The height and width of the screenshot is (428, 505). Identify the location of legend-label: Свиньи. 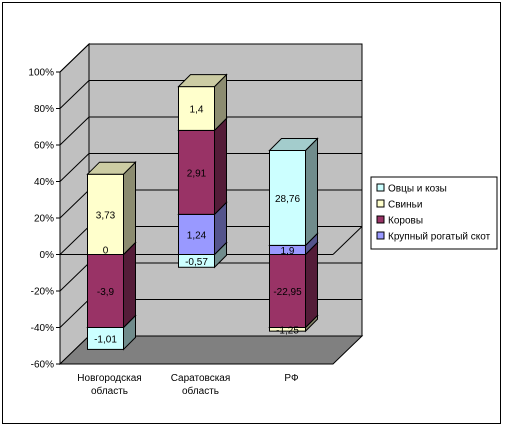
(405, 205).